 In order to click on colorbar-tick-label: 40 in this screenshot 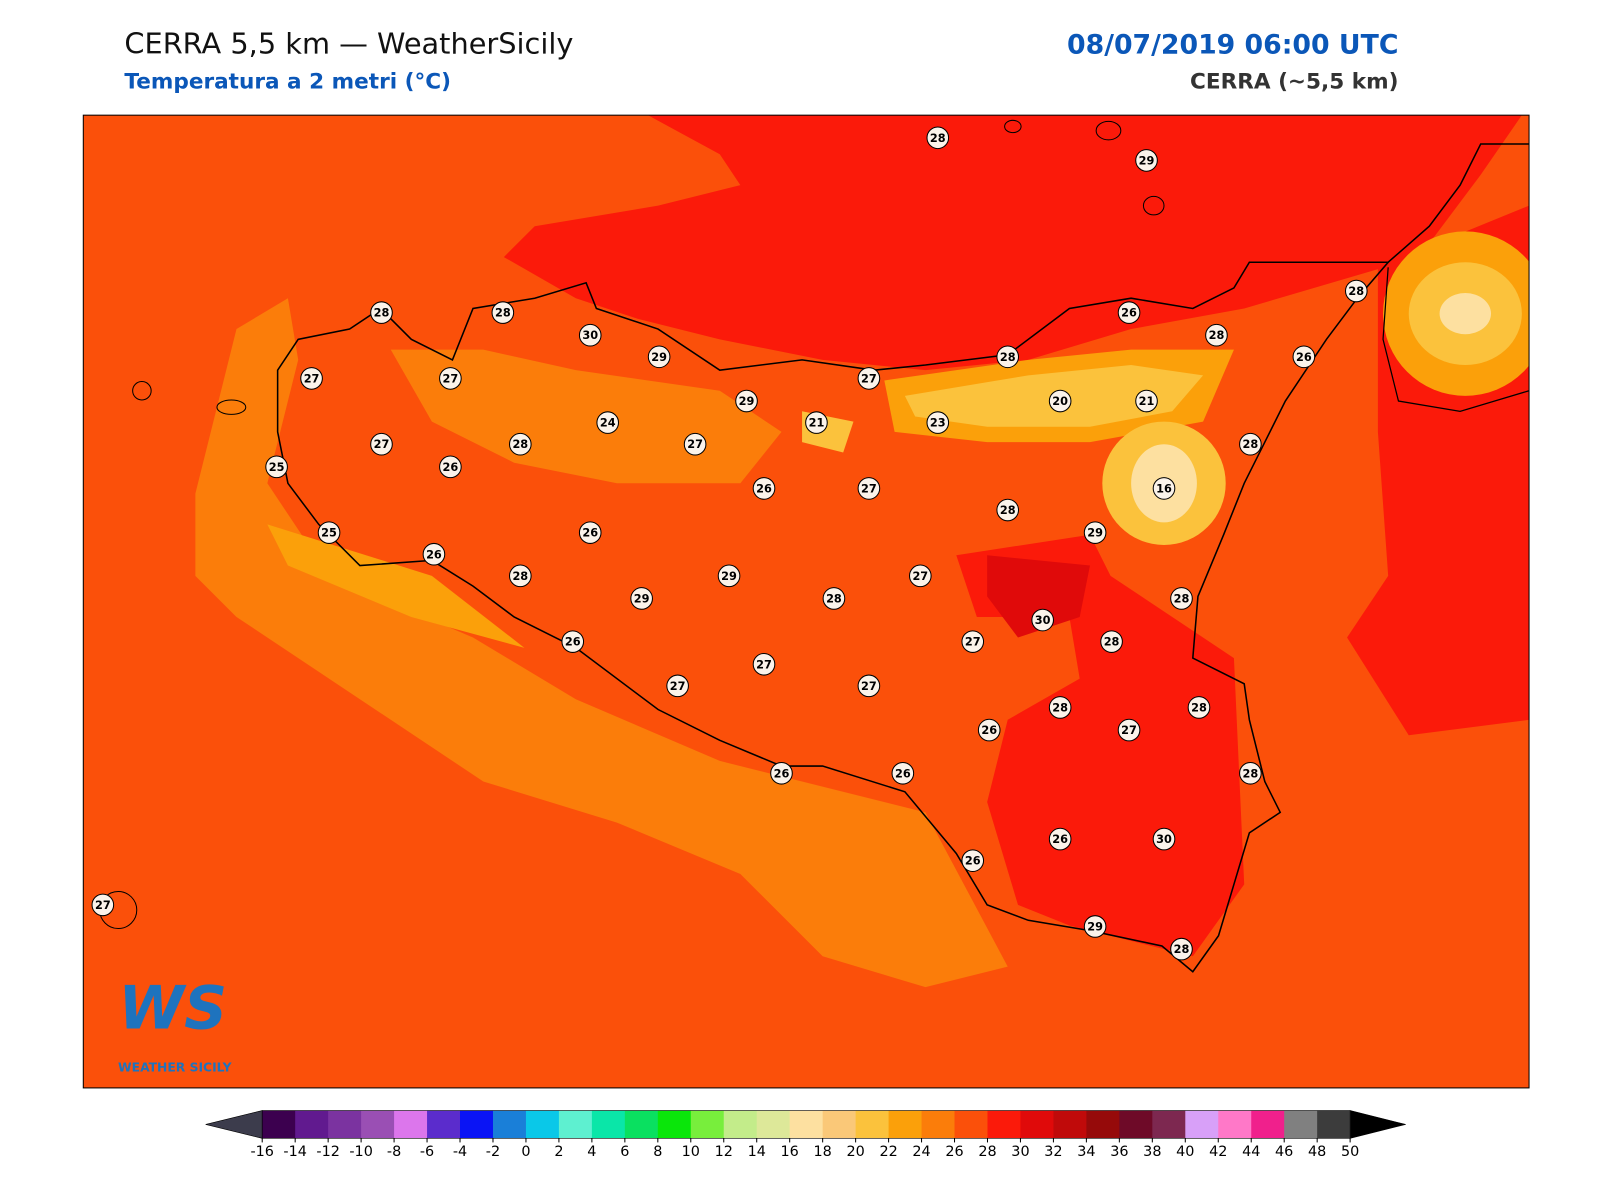, I will do `click(1185, 1152)`.